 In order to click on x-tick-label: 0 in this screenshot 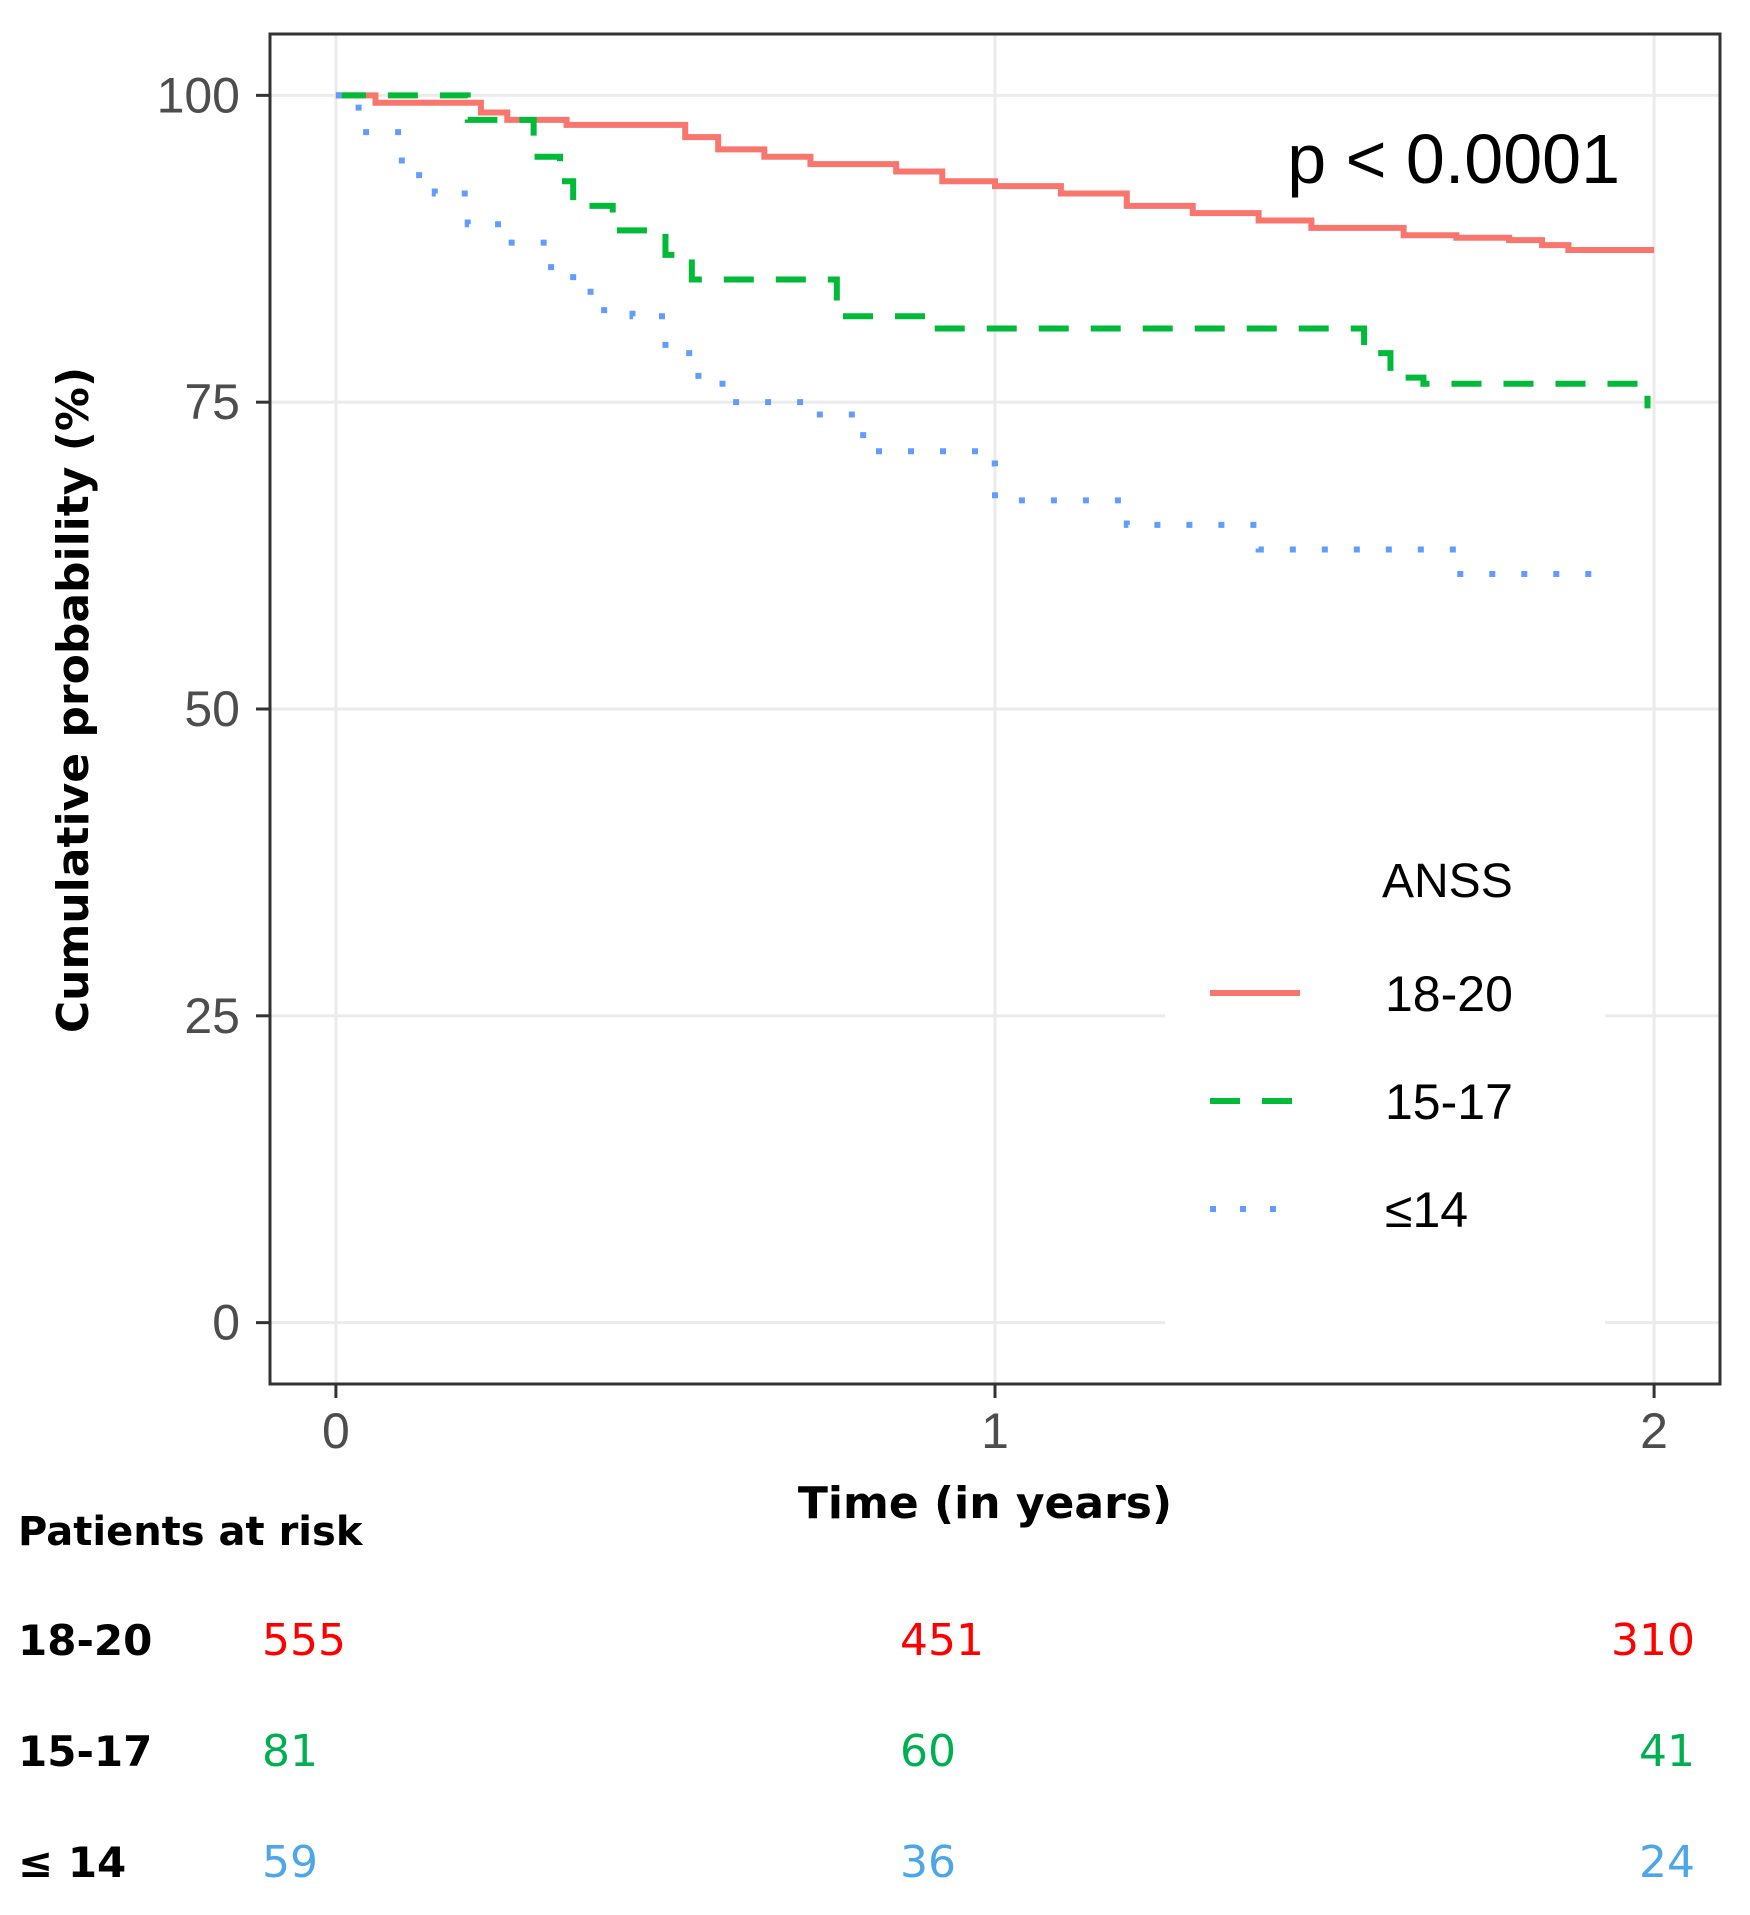, I will do `click(336, 1431)`.